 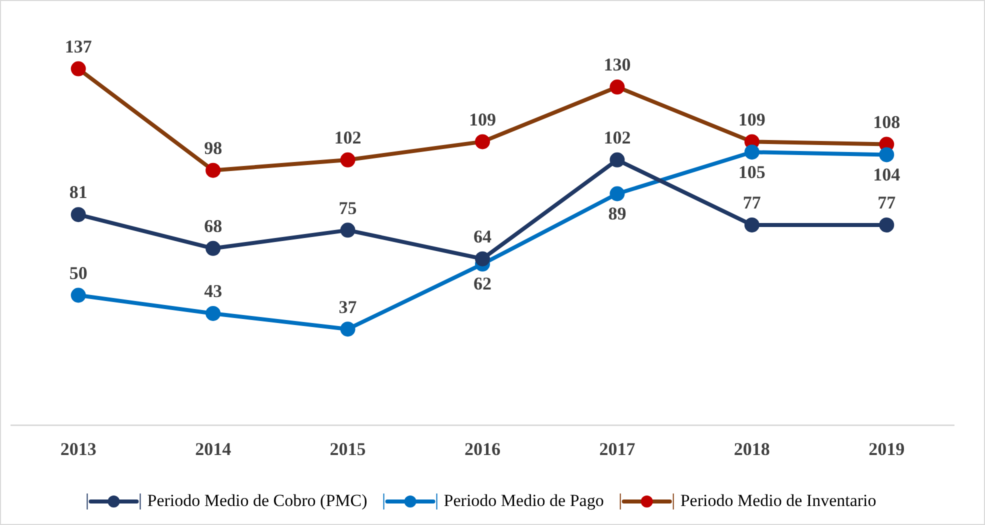 What do you see at coordinates (78, 448) in the screenshot?
I see `x-tick-label: 2013` at bounding box center [78, 448].